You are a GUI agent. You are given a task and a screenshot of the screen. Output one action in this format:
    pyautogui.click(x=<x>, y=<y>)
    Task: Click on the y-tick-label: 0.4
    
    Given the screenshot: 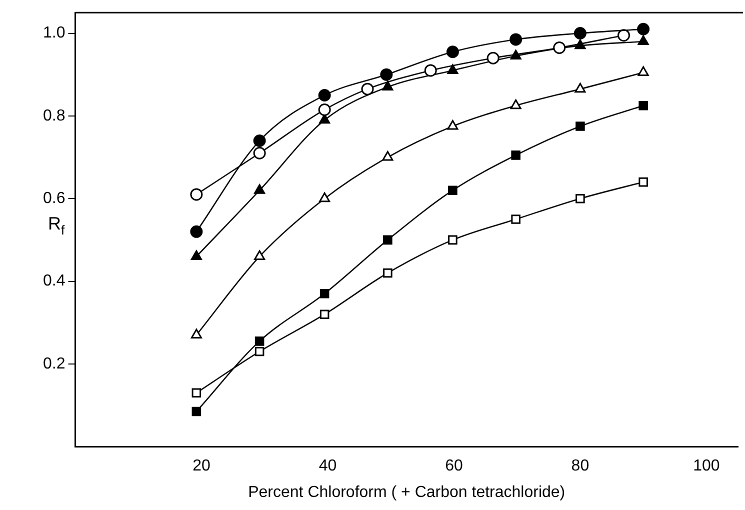 What is the action you would take?
    pyautogui.click(x=54, y=281)
    